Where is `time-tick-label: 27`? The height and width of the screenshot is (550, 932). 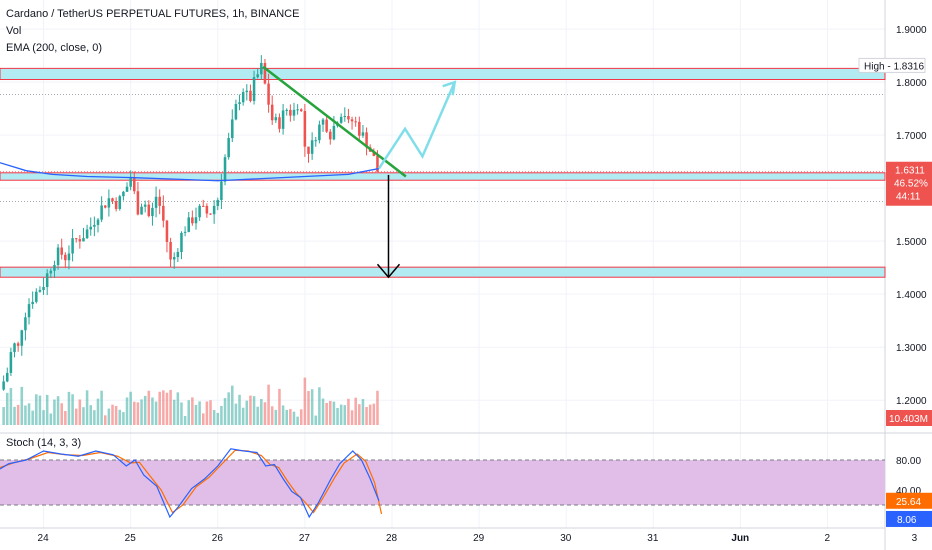 time-tick-label: 27 is located at coordinates (305, 538).